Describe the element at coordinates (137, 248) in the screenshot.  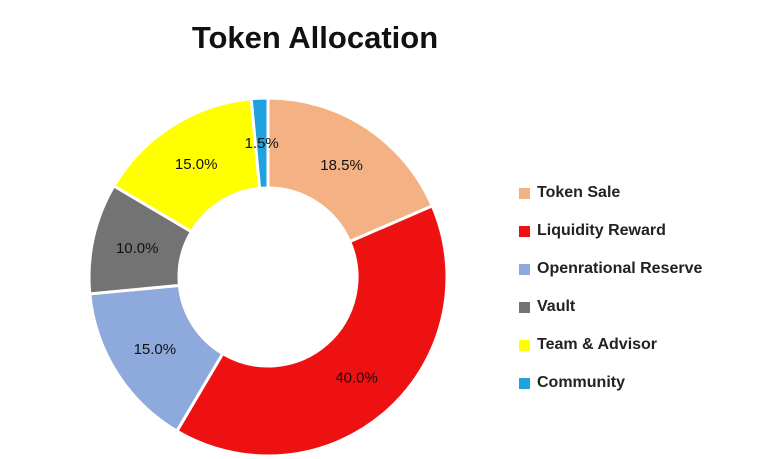
I see `data-label: 10.0%` at that location.